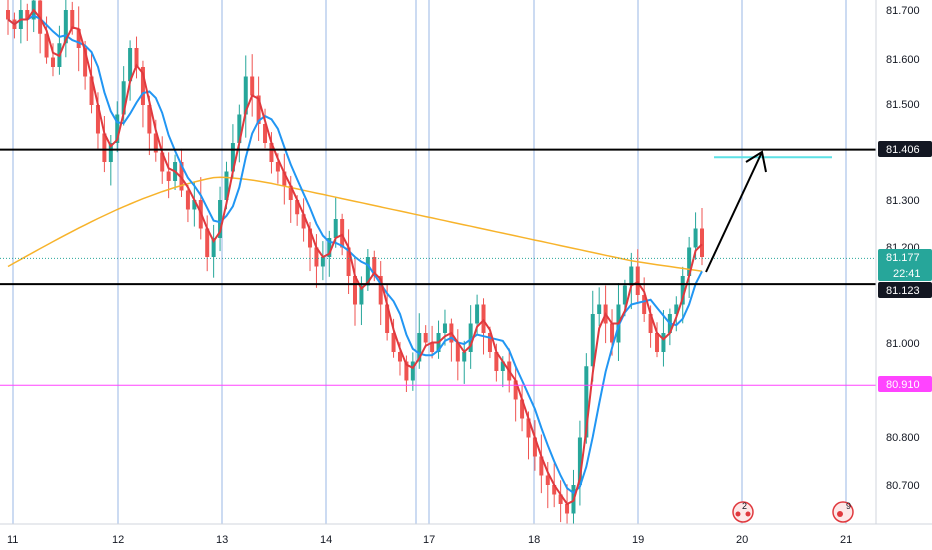 Image resolution: width=932 pixels, height=550 pixels. I want to click on x-tick-label: 13, so click(222, 540).